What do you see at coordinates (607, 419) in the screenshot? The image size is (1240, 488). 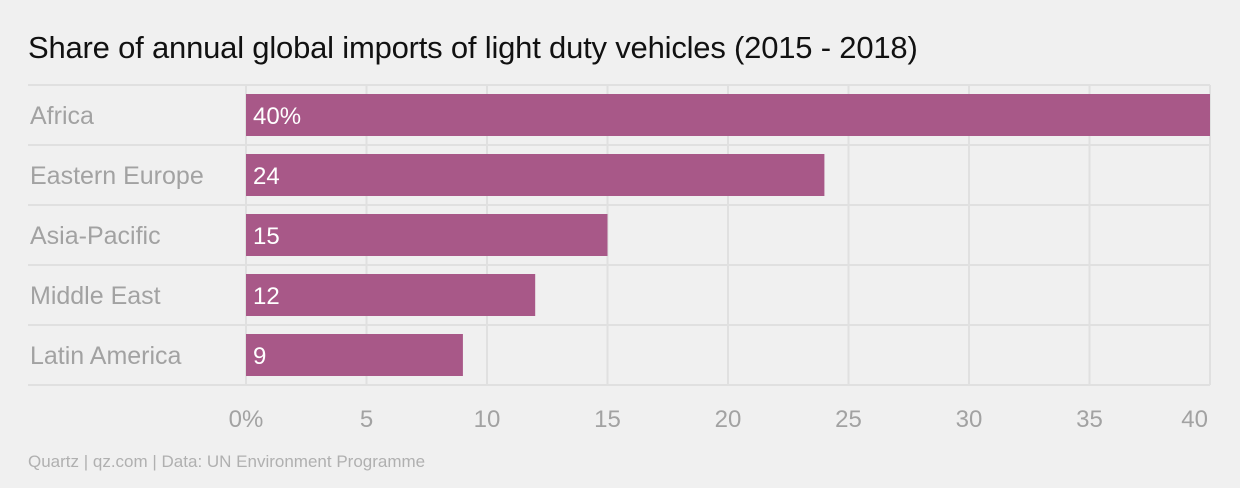 I see `x-tick-label: 15` at bounding box center [607, 419].